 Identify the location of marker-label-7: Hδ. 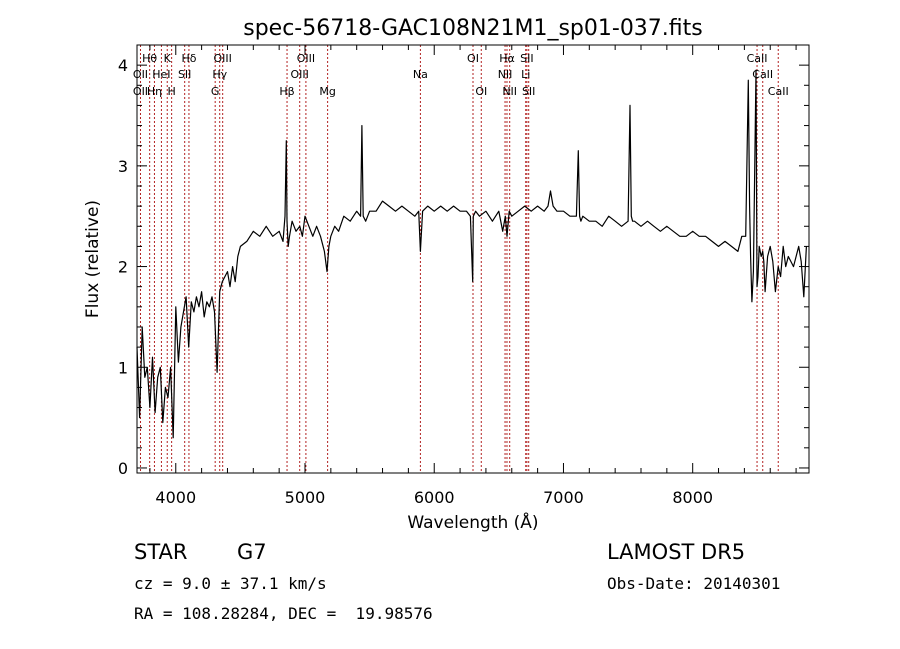
(188, 58).